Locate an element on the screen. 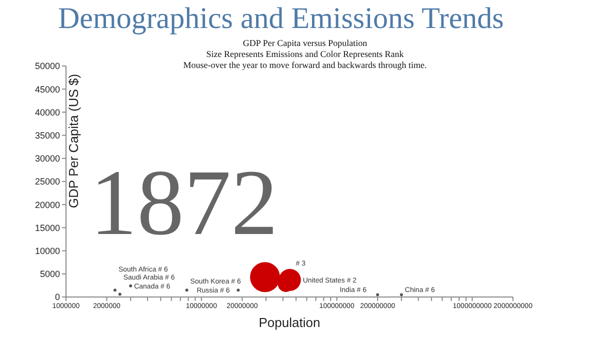  y-tick-label: 30000 is located at coordinates (47, 159).